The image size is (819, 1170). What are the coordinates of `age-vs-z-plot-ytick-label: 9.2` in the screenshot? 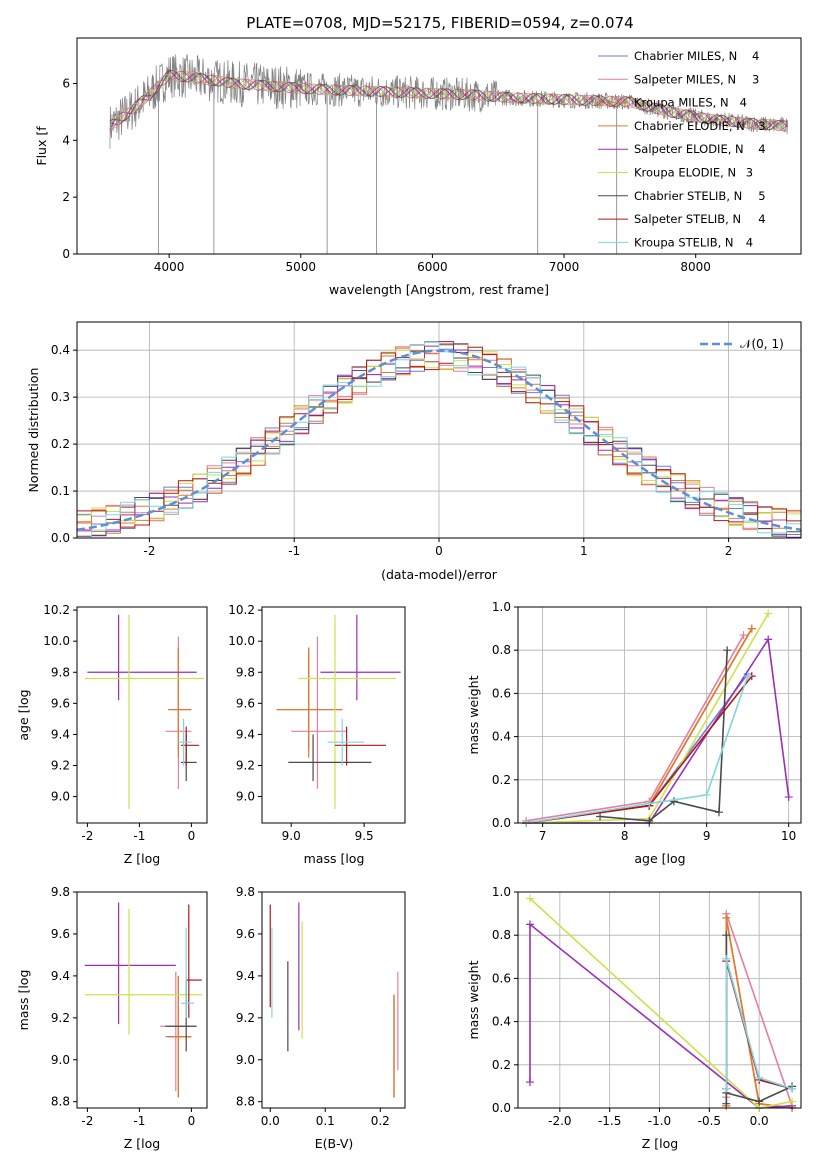 It's located at (60, 766).